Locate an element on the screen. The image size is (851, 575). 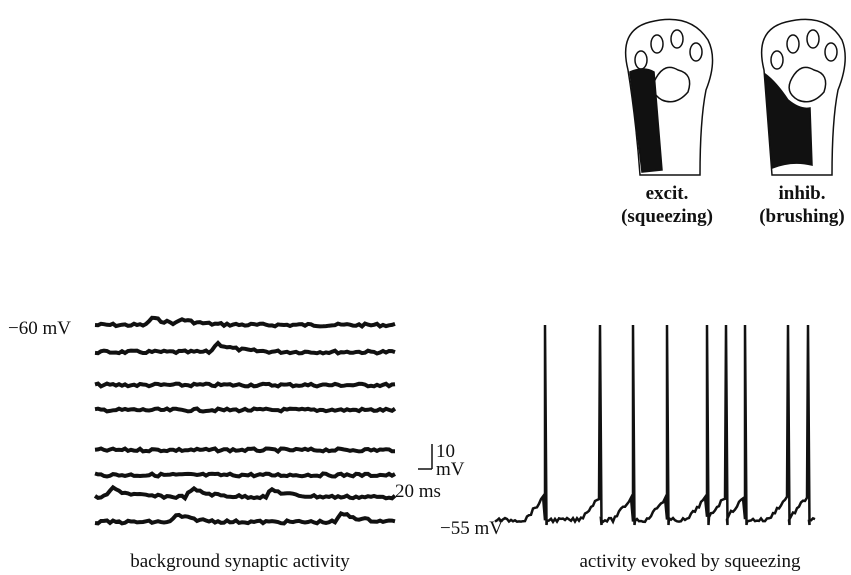
scale-time: 20 ms is located at coordinates (418, 491).